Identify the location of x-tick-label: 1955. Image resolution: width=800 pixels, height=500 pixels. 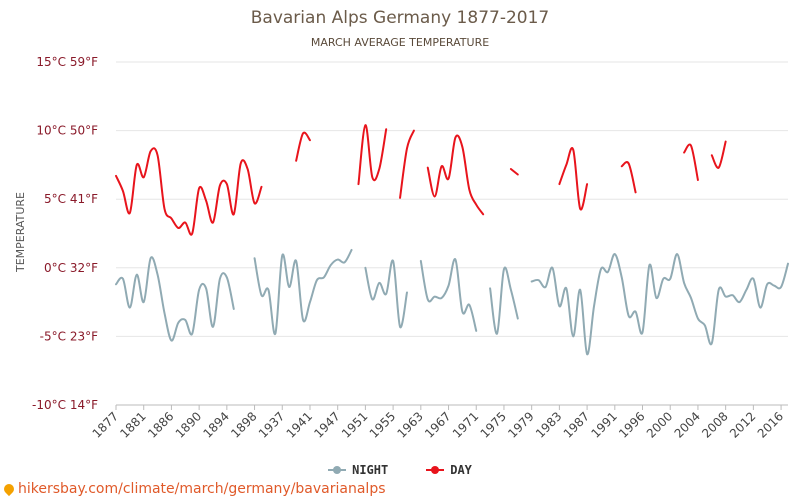
(382, 424).